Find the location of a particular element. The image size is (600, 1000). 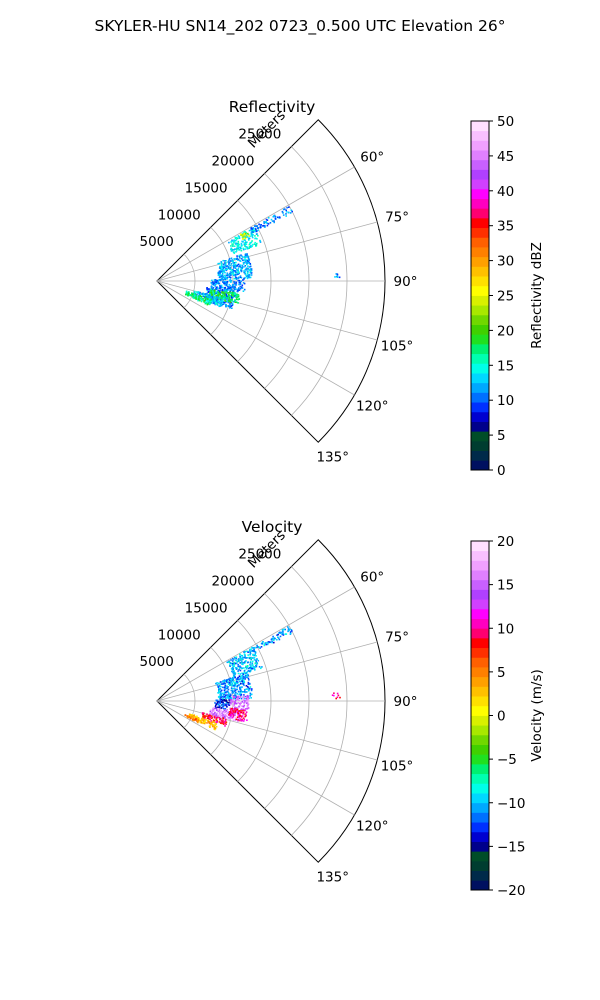

azimuth-tick-label: 75° is located at coordinates (397, 218).